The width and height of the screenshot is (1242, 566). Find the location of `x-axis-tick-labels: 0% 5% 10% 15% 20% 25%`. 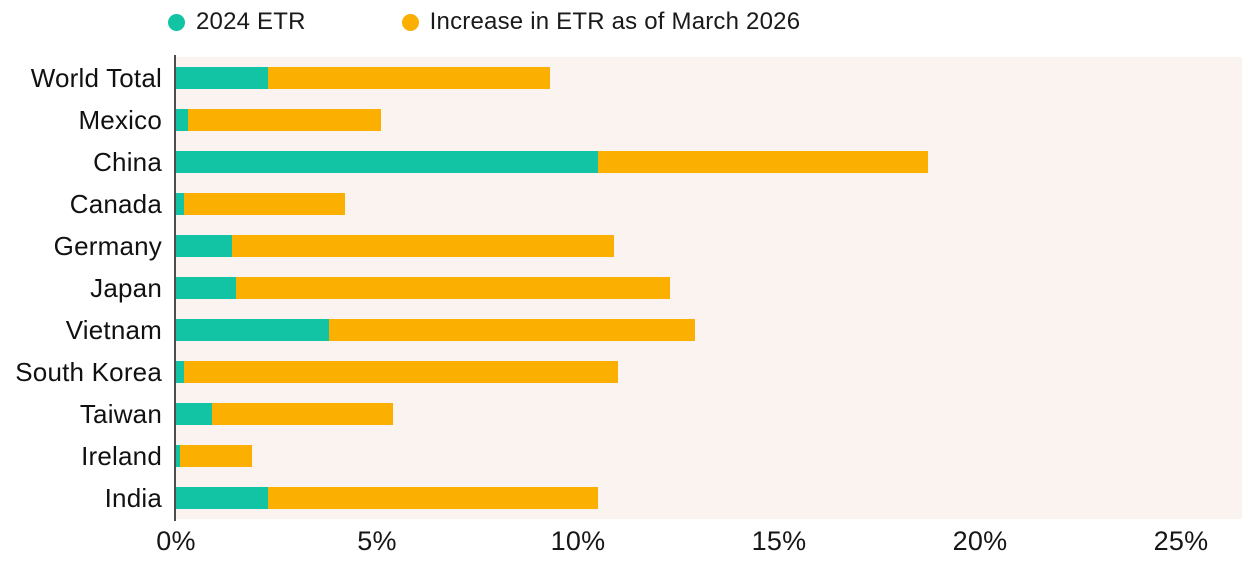

x-axis-tick-labels: 0% 5% 10% 15% 20% 25% is located at coordinates (621, 544).